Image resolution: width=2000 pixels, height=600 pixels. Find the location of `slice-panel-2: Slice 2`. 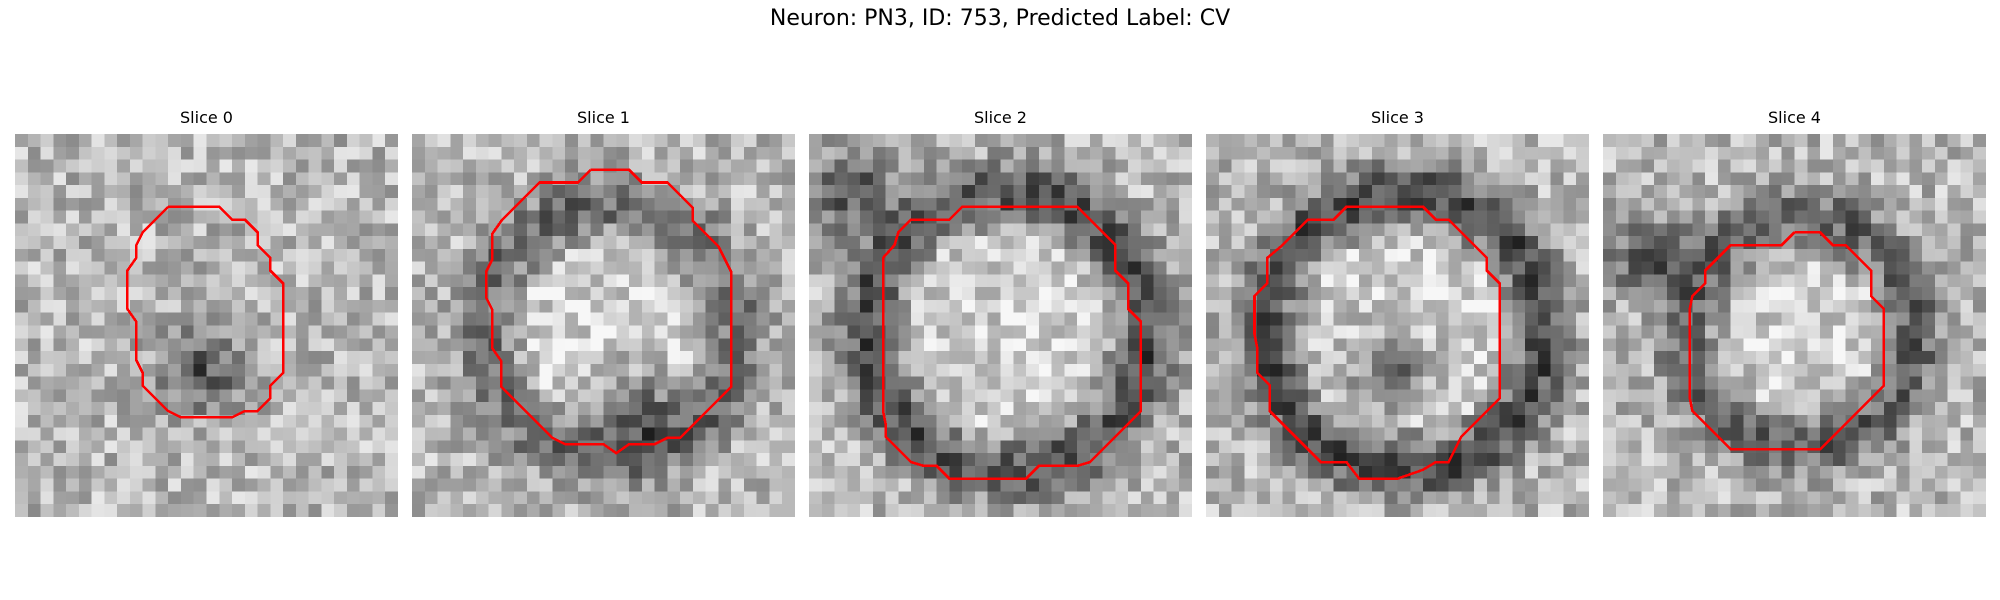

slice-panel-2: Slice 2 is located at coordinates (1000, 313).